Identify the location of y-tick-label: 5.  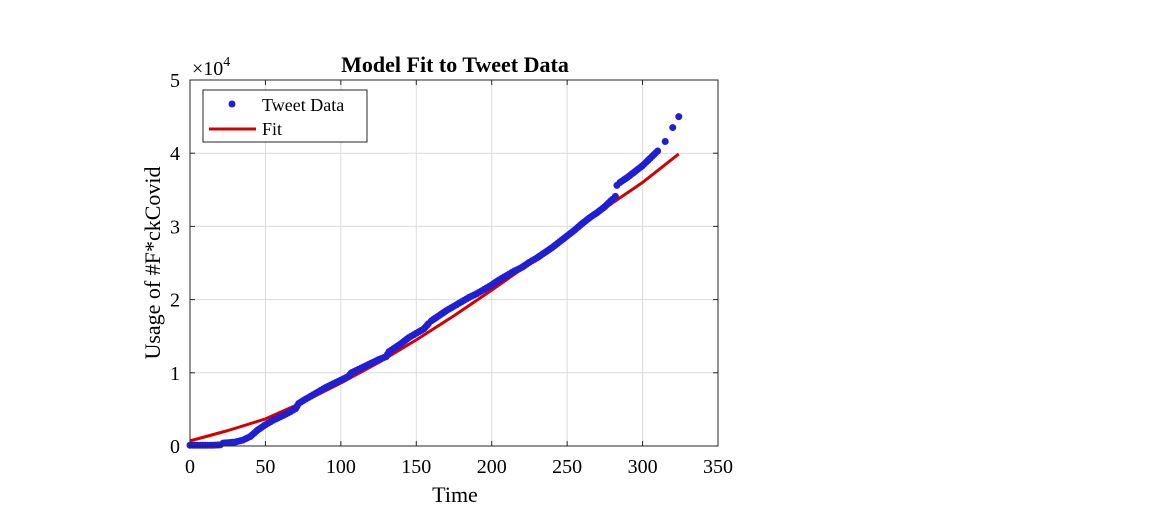
(175, 81).